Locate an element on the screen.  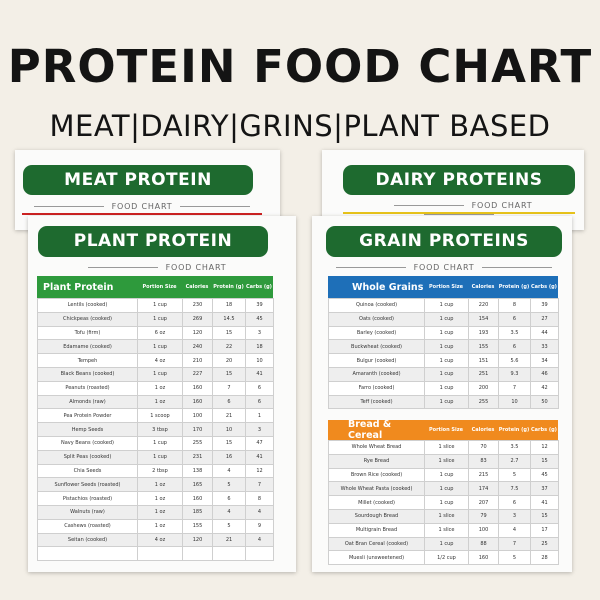
bread-cereal-table-row: Whole Wheat Bread 1 slice 70 3.5 12 is located at coordinates (443, 447).